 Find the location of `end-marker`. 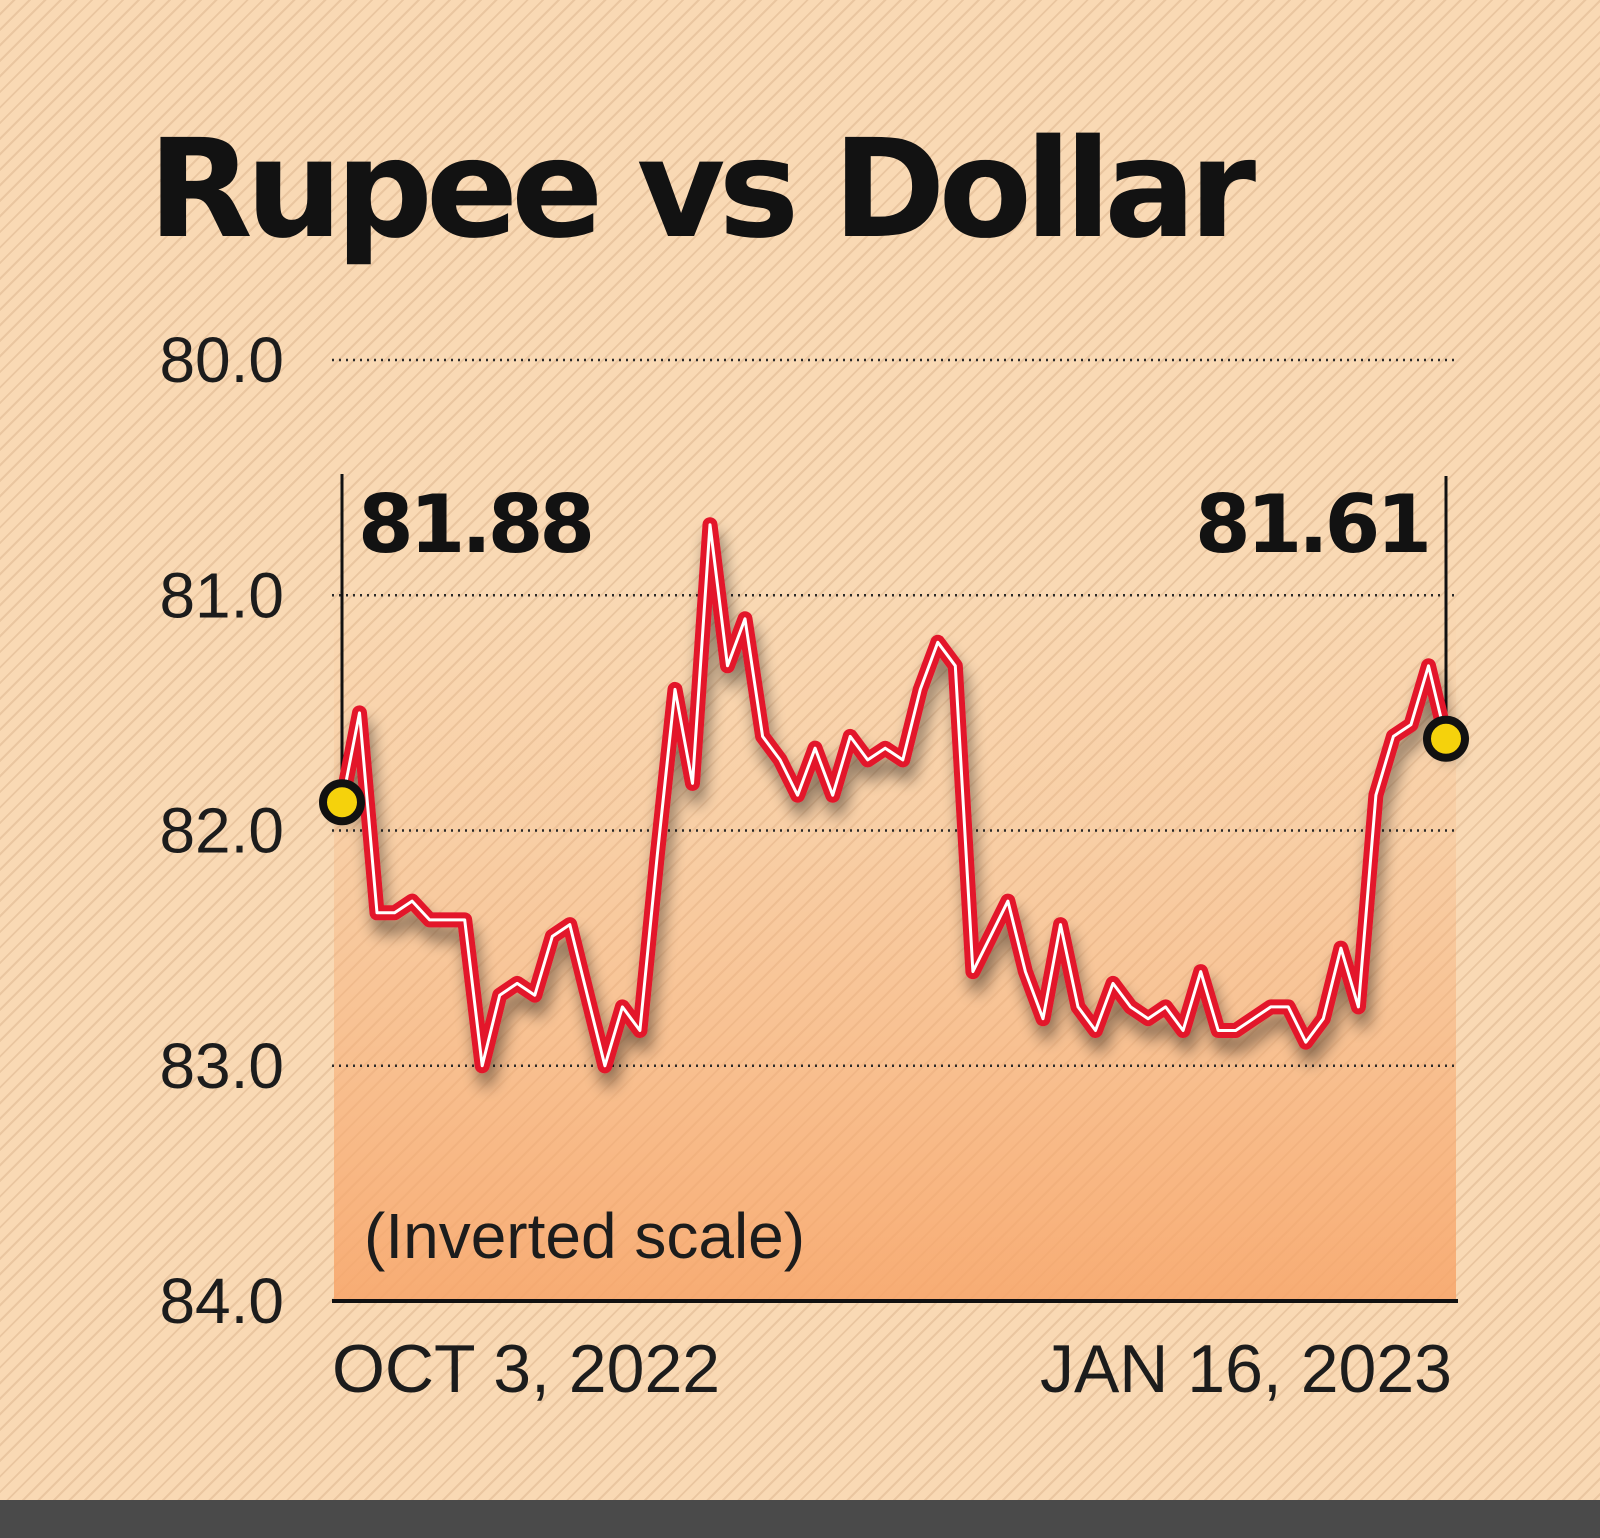

end-marker is located at coordinates (1446, 738).